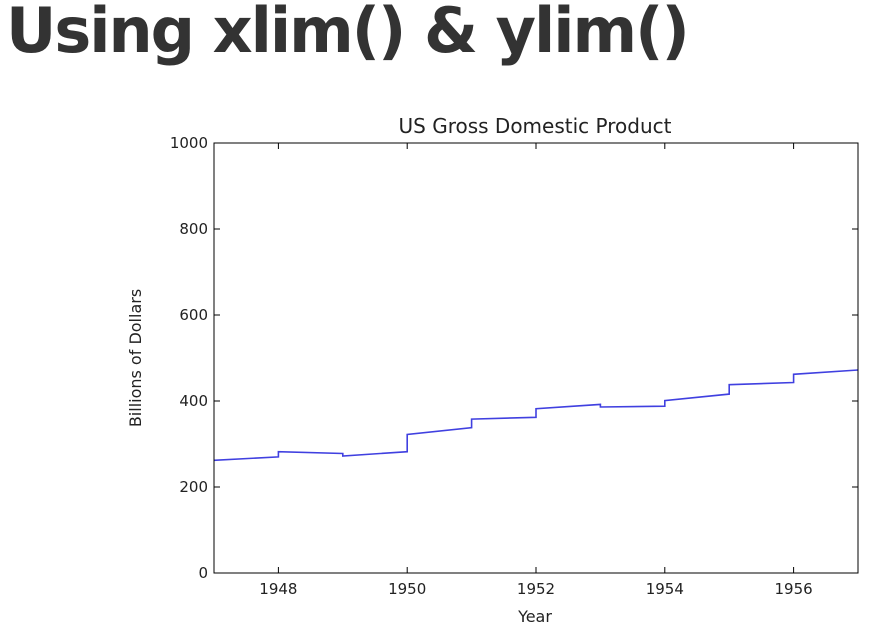  What do you see at coordinates (665, 589) in the screenshot?
I see `x-tick-label-3: 1954` at bounding box center [665, 589].